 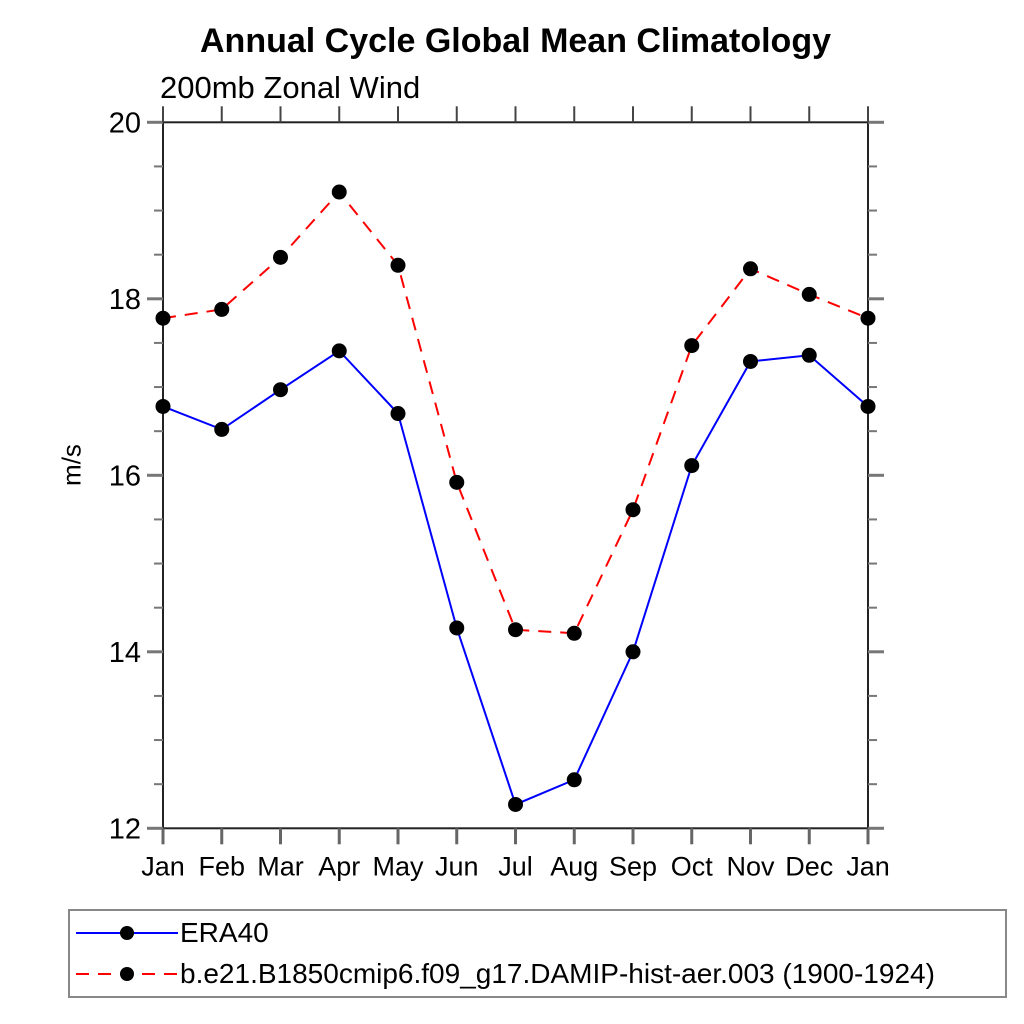 I want to click on x-tick-label: Apr, so click(x=339, y=866).